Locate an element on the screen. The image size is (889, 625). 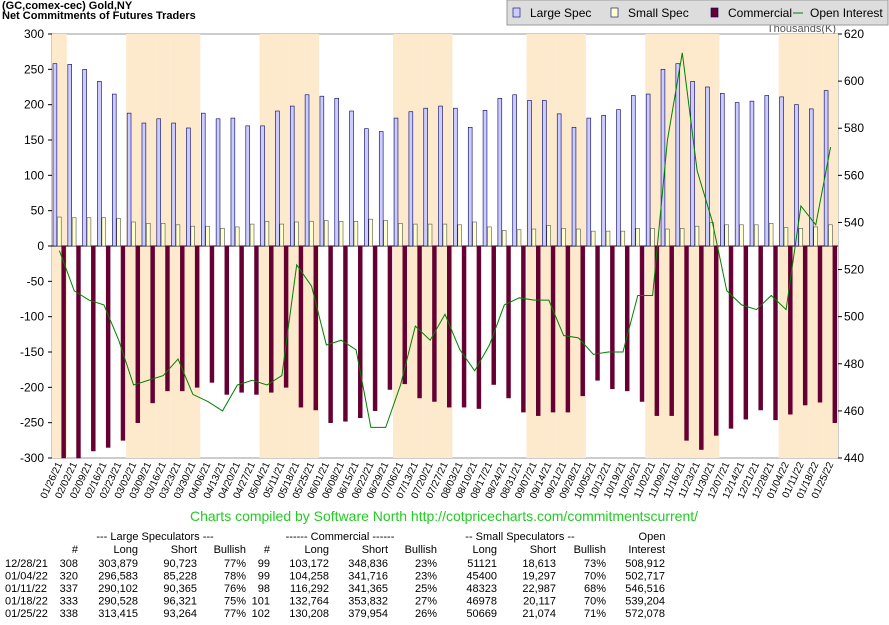
chart-subtitle: Net Commitments of Futures Traders is located at coordinates (99, 16).